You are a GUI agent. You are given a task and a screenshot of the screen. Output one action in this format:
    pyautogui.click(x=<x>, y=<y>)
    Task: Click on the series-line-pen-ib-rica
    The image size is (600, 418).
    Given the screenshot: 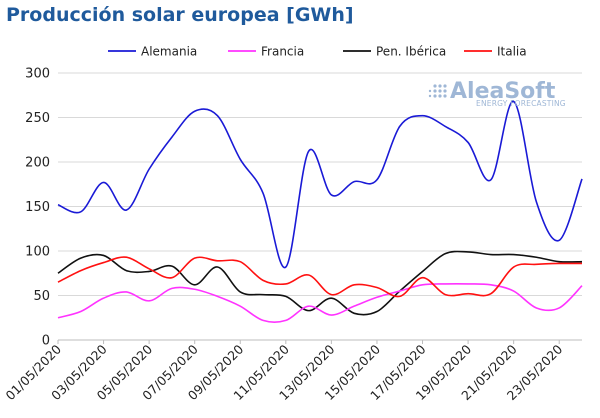 What is the action you would take?
    pyautogui.click(x=320, y=283)
    